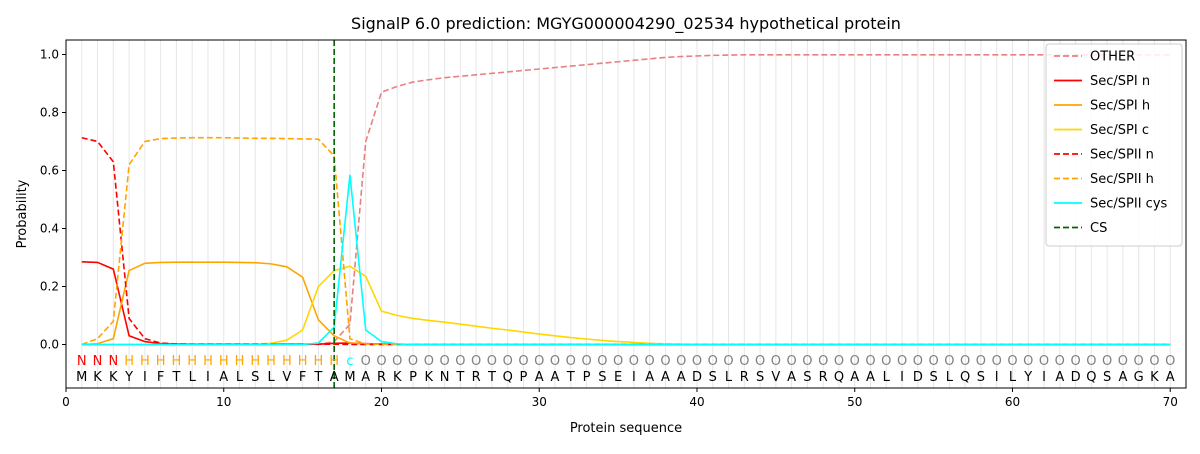 Image resolution: width=1200 pixels, height=454 pixels. Describe the element at coordinates (445, 377) in the screenshot. I see `sequence-residue: N` at that location.